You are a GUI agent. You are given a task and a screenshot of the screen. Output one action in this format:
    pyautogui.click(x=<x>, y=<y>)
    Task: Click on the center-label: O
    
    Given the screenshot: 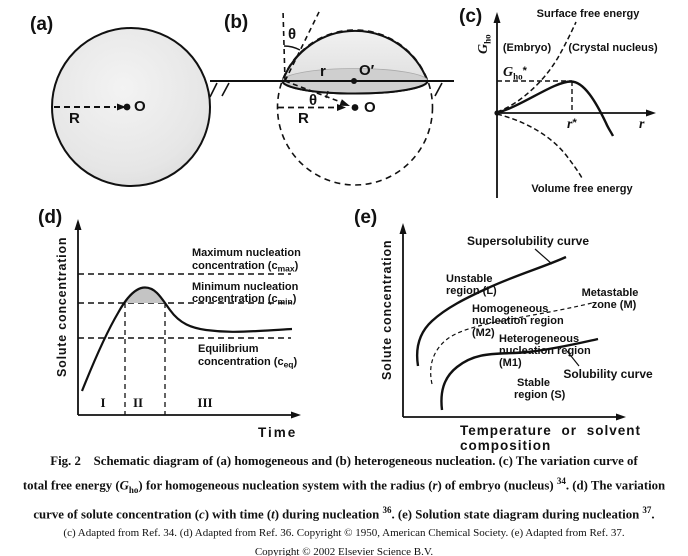 What is the action you would take?
    pyautogui.click(x=140, y=106)
    